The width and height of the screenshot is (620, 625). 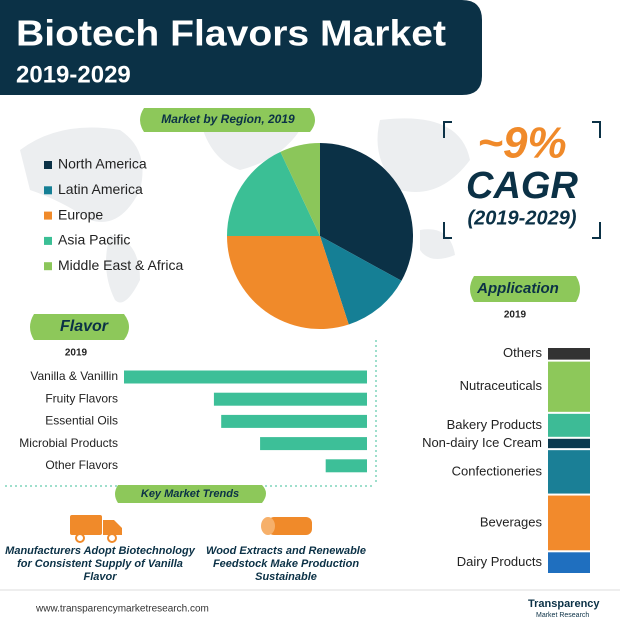 I want to click on flavor-year: 2019, so click(x=76, y=353).